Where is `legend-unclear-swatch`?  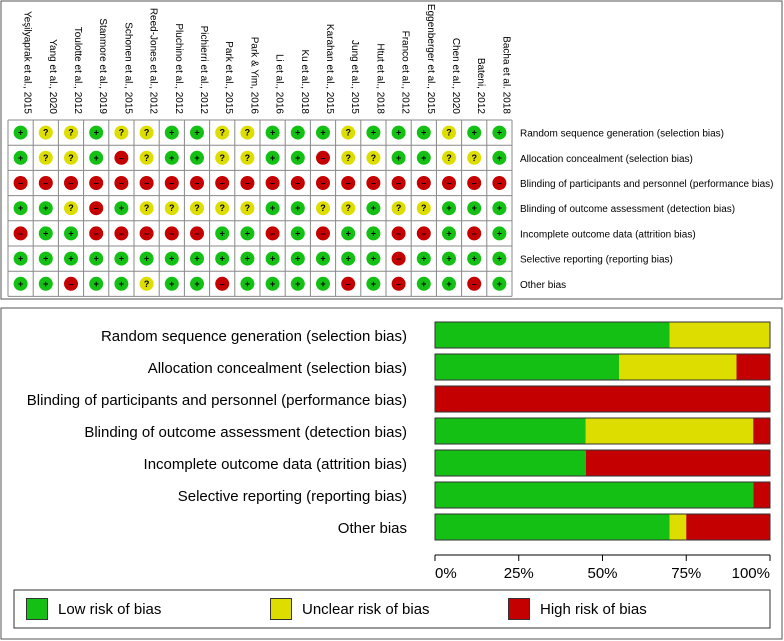 legend-unclear-swatch is located at coordinates (281, 609).